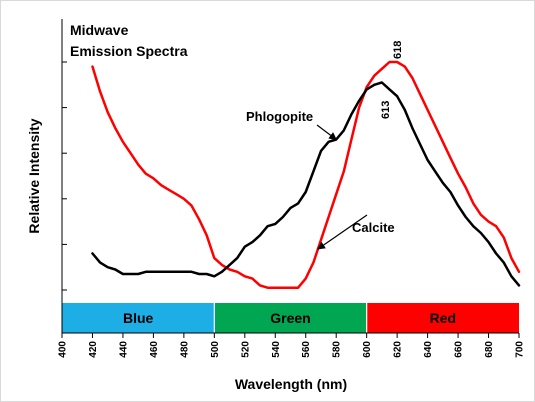  I want to click on x-tick-label: 520, so click(245, 349).